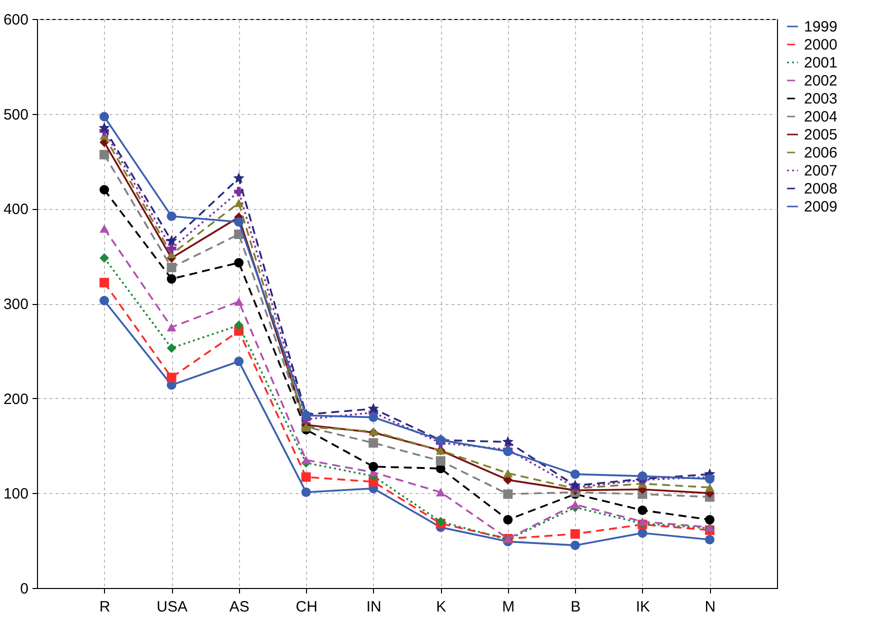 Image resolution: width=886 pixels, height=619 pixels. What do you see at coordinates (15, 115) in the screenshot?
I see `y-tick-label: 500` at bounding box center [15, 115].